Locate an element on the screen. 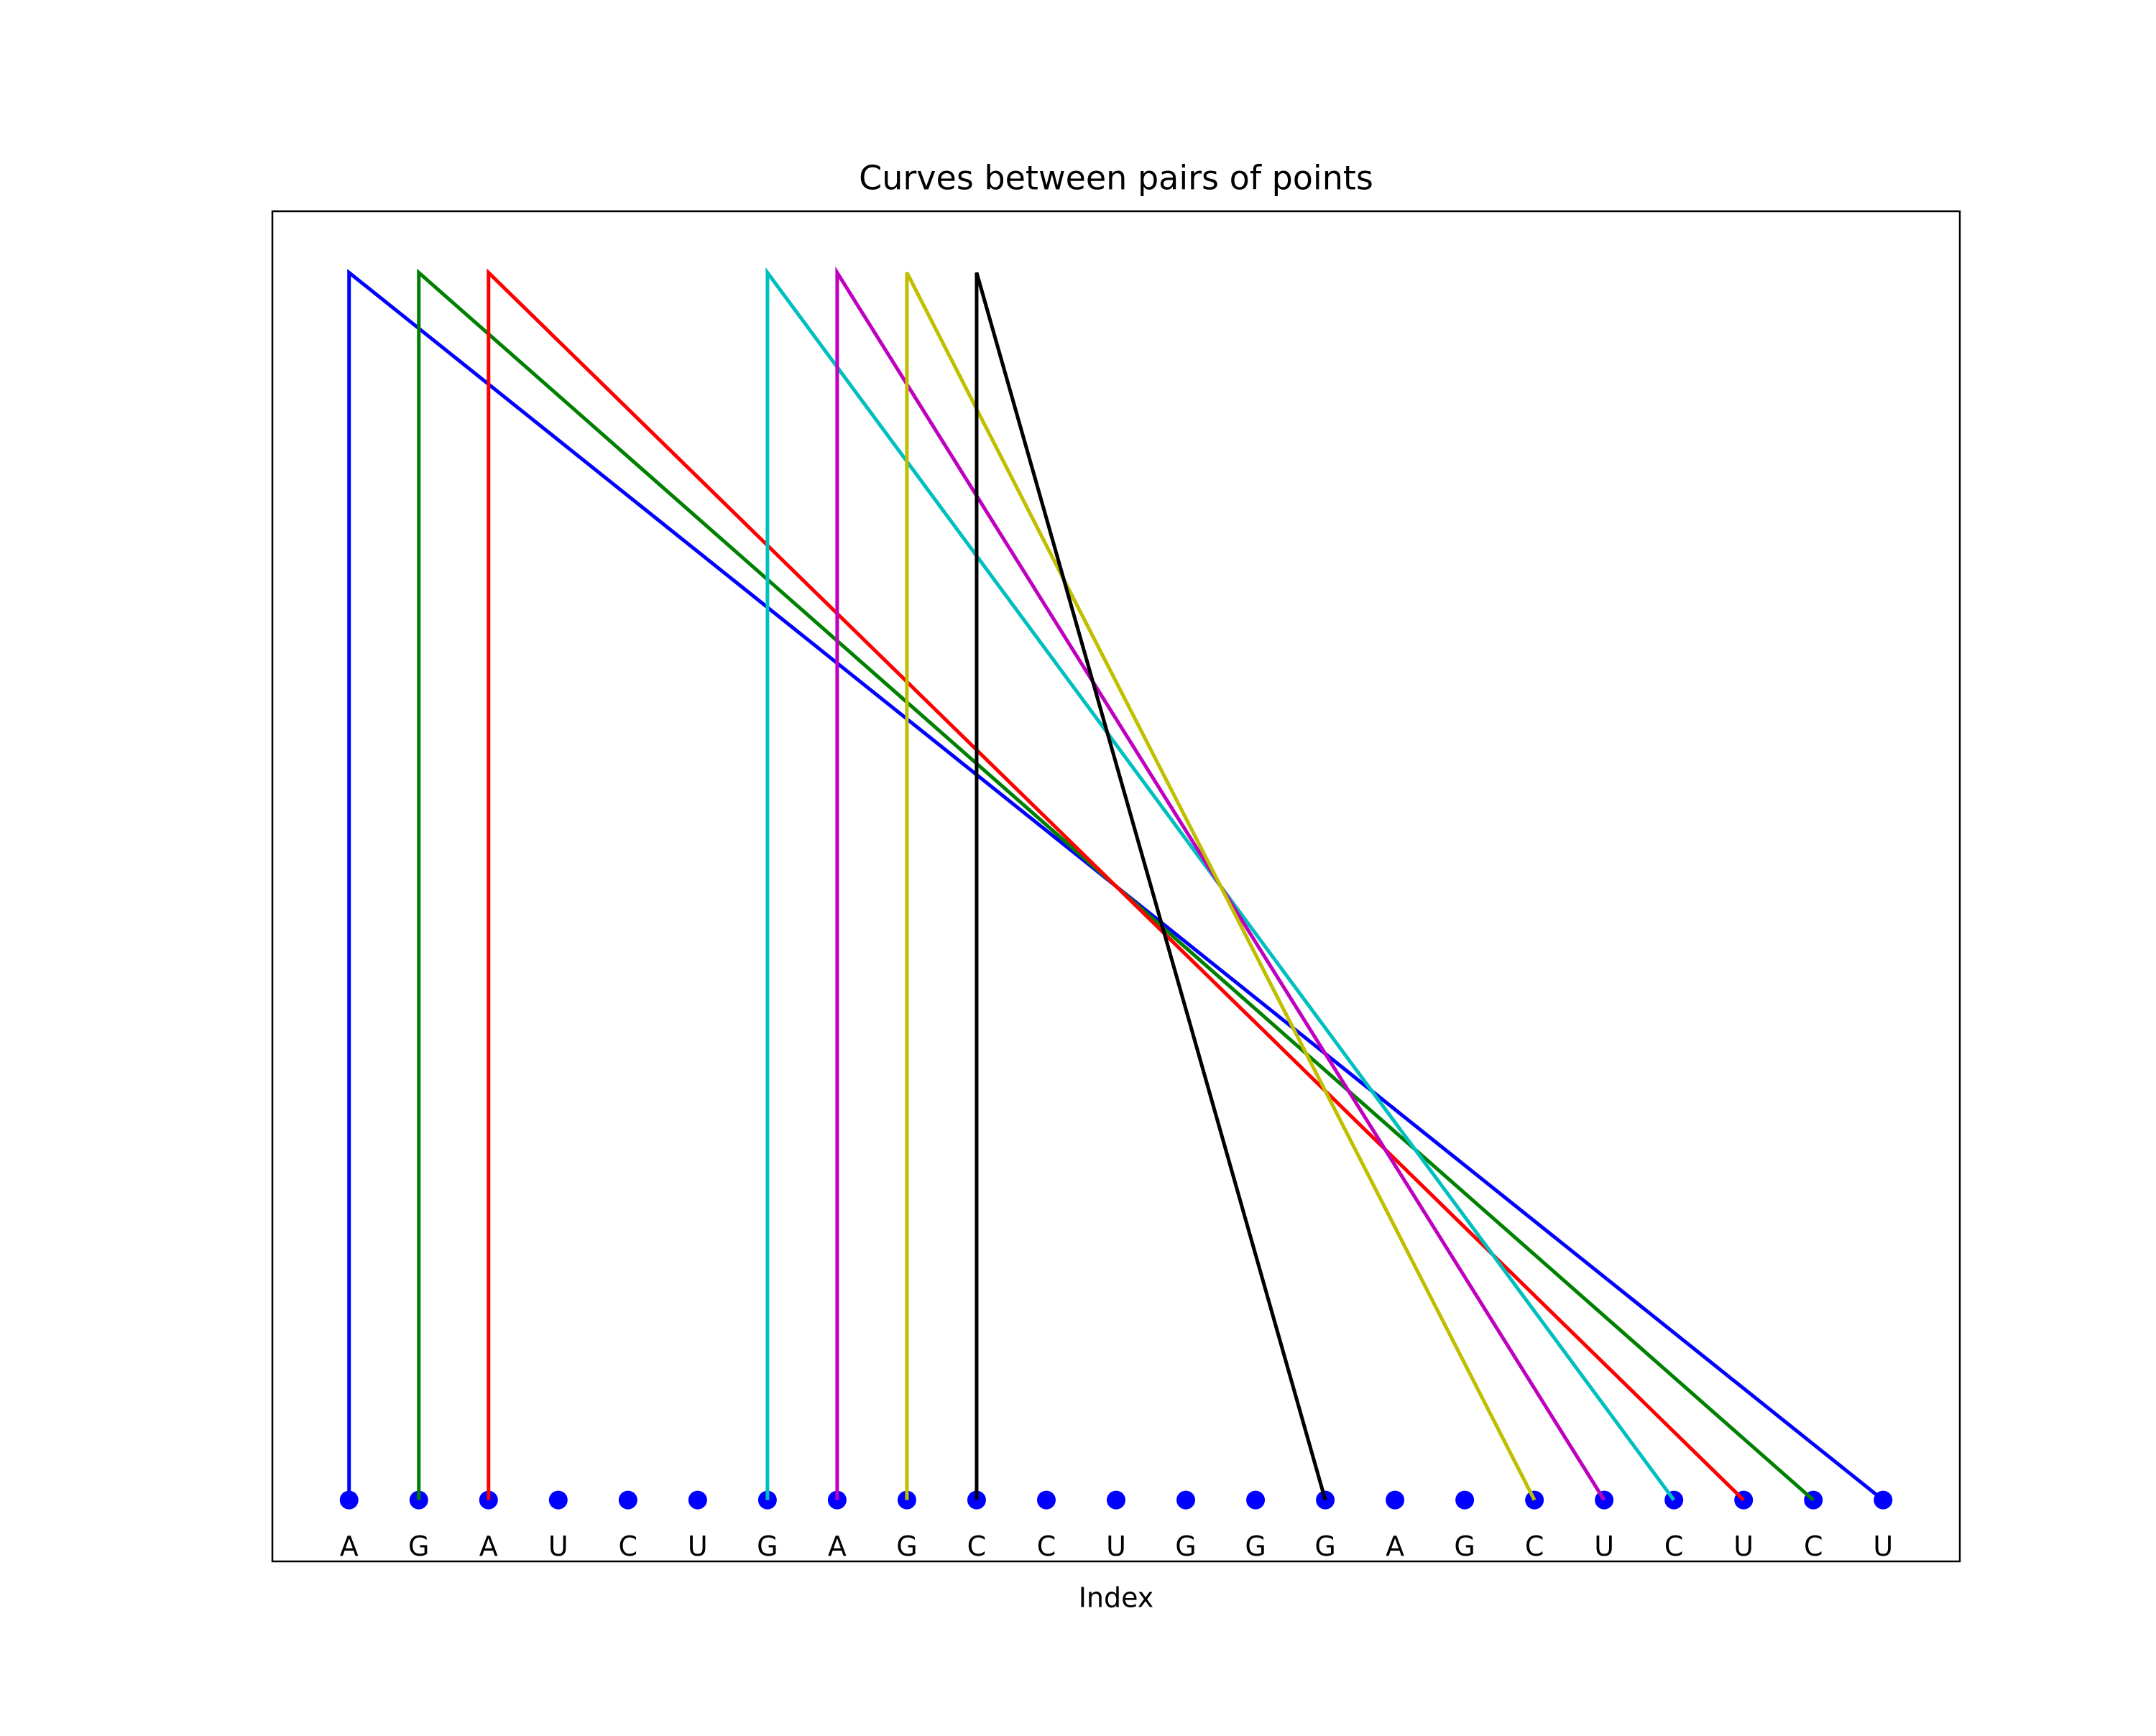  x-axis-label: Index is located at coordinates (1116, 1598).